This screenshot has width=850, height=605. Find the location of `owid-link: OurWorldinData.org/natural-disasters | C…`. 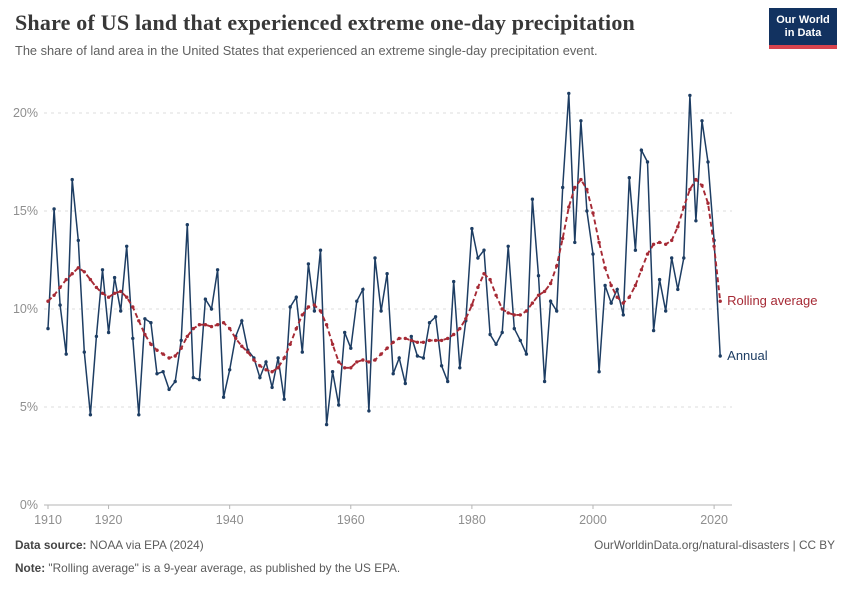

owid-link: OurWorldinData.org/natural-disasters | C… is located at coordinates (714, 545).